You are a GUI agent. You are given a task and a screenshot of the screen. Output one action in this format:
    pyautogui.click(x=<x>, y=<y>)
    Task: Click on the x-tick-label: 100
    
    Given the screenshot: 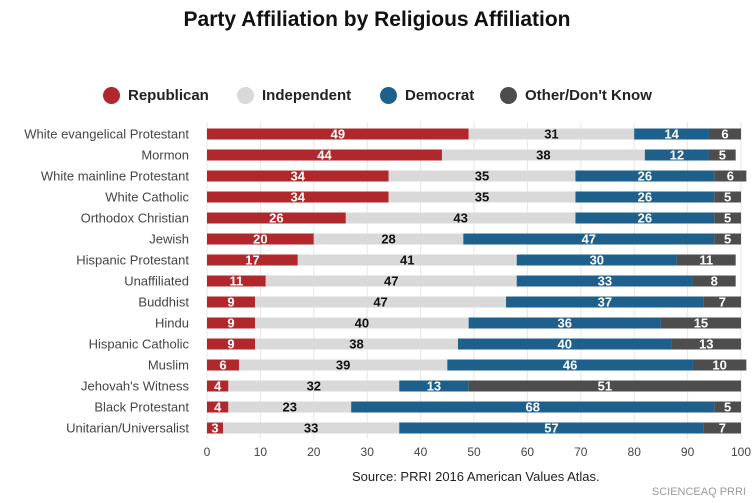 What is the action you would take?
    pyautogui.click(x=741, y=452)
    